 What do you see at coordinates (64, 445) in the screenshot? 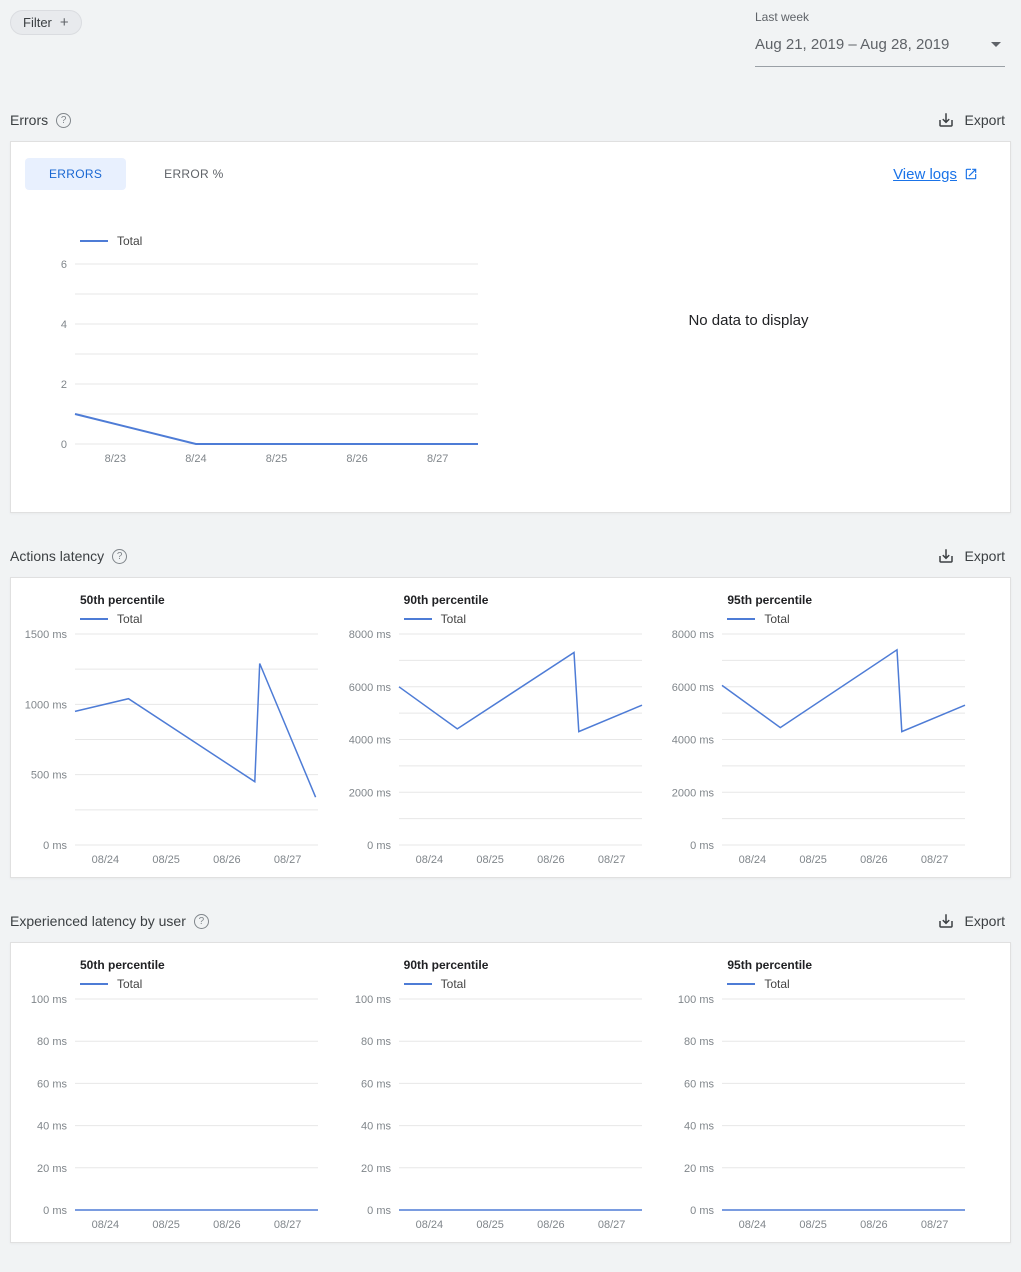
I see `svg-text: 0` at bounding box center [64, 445].